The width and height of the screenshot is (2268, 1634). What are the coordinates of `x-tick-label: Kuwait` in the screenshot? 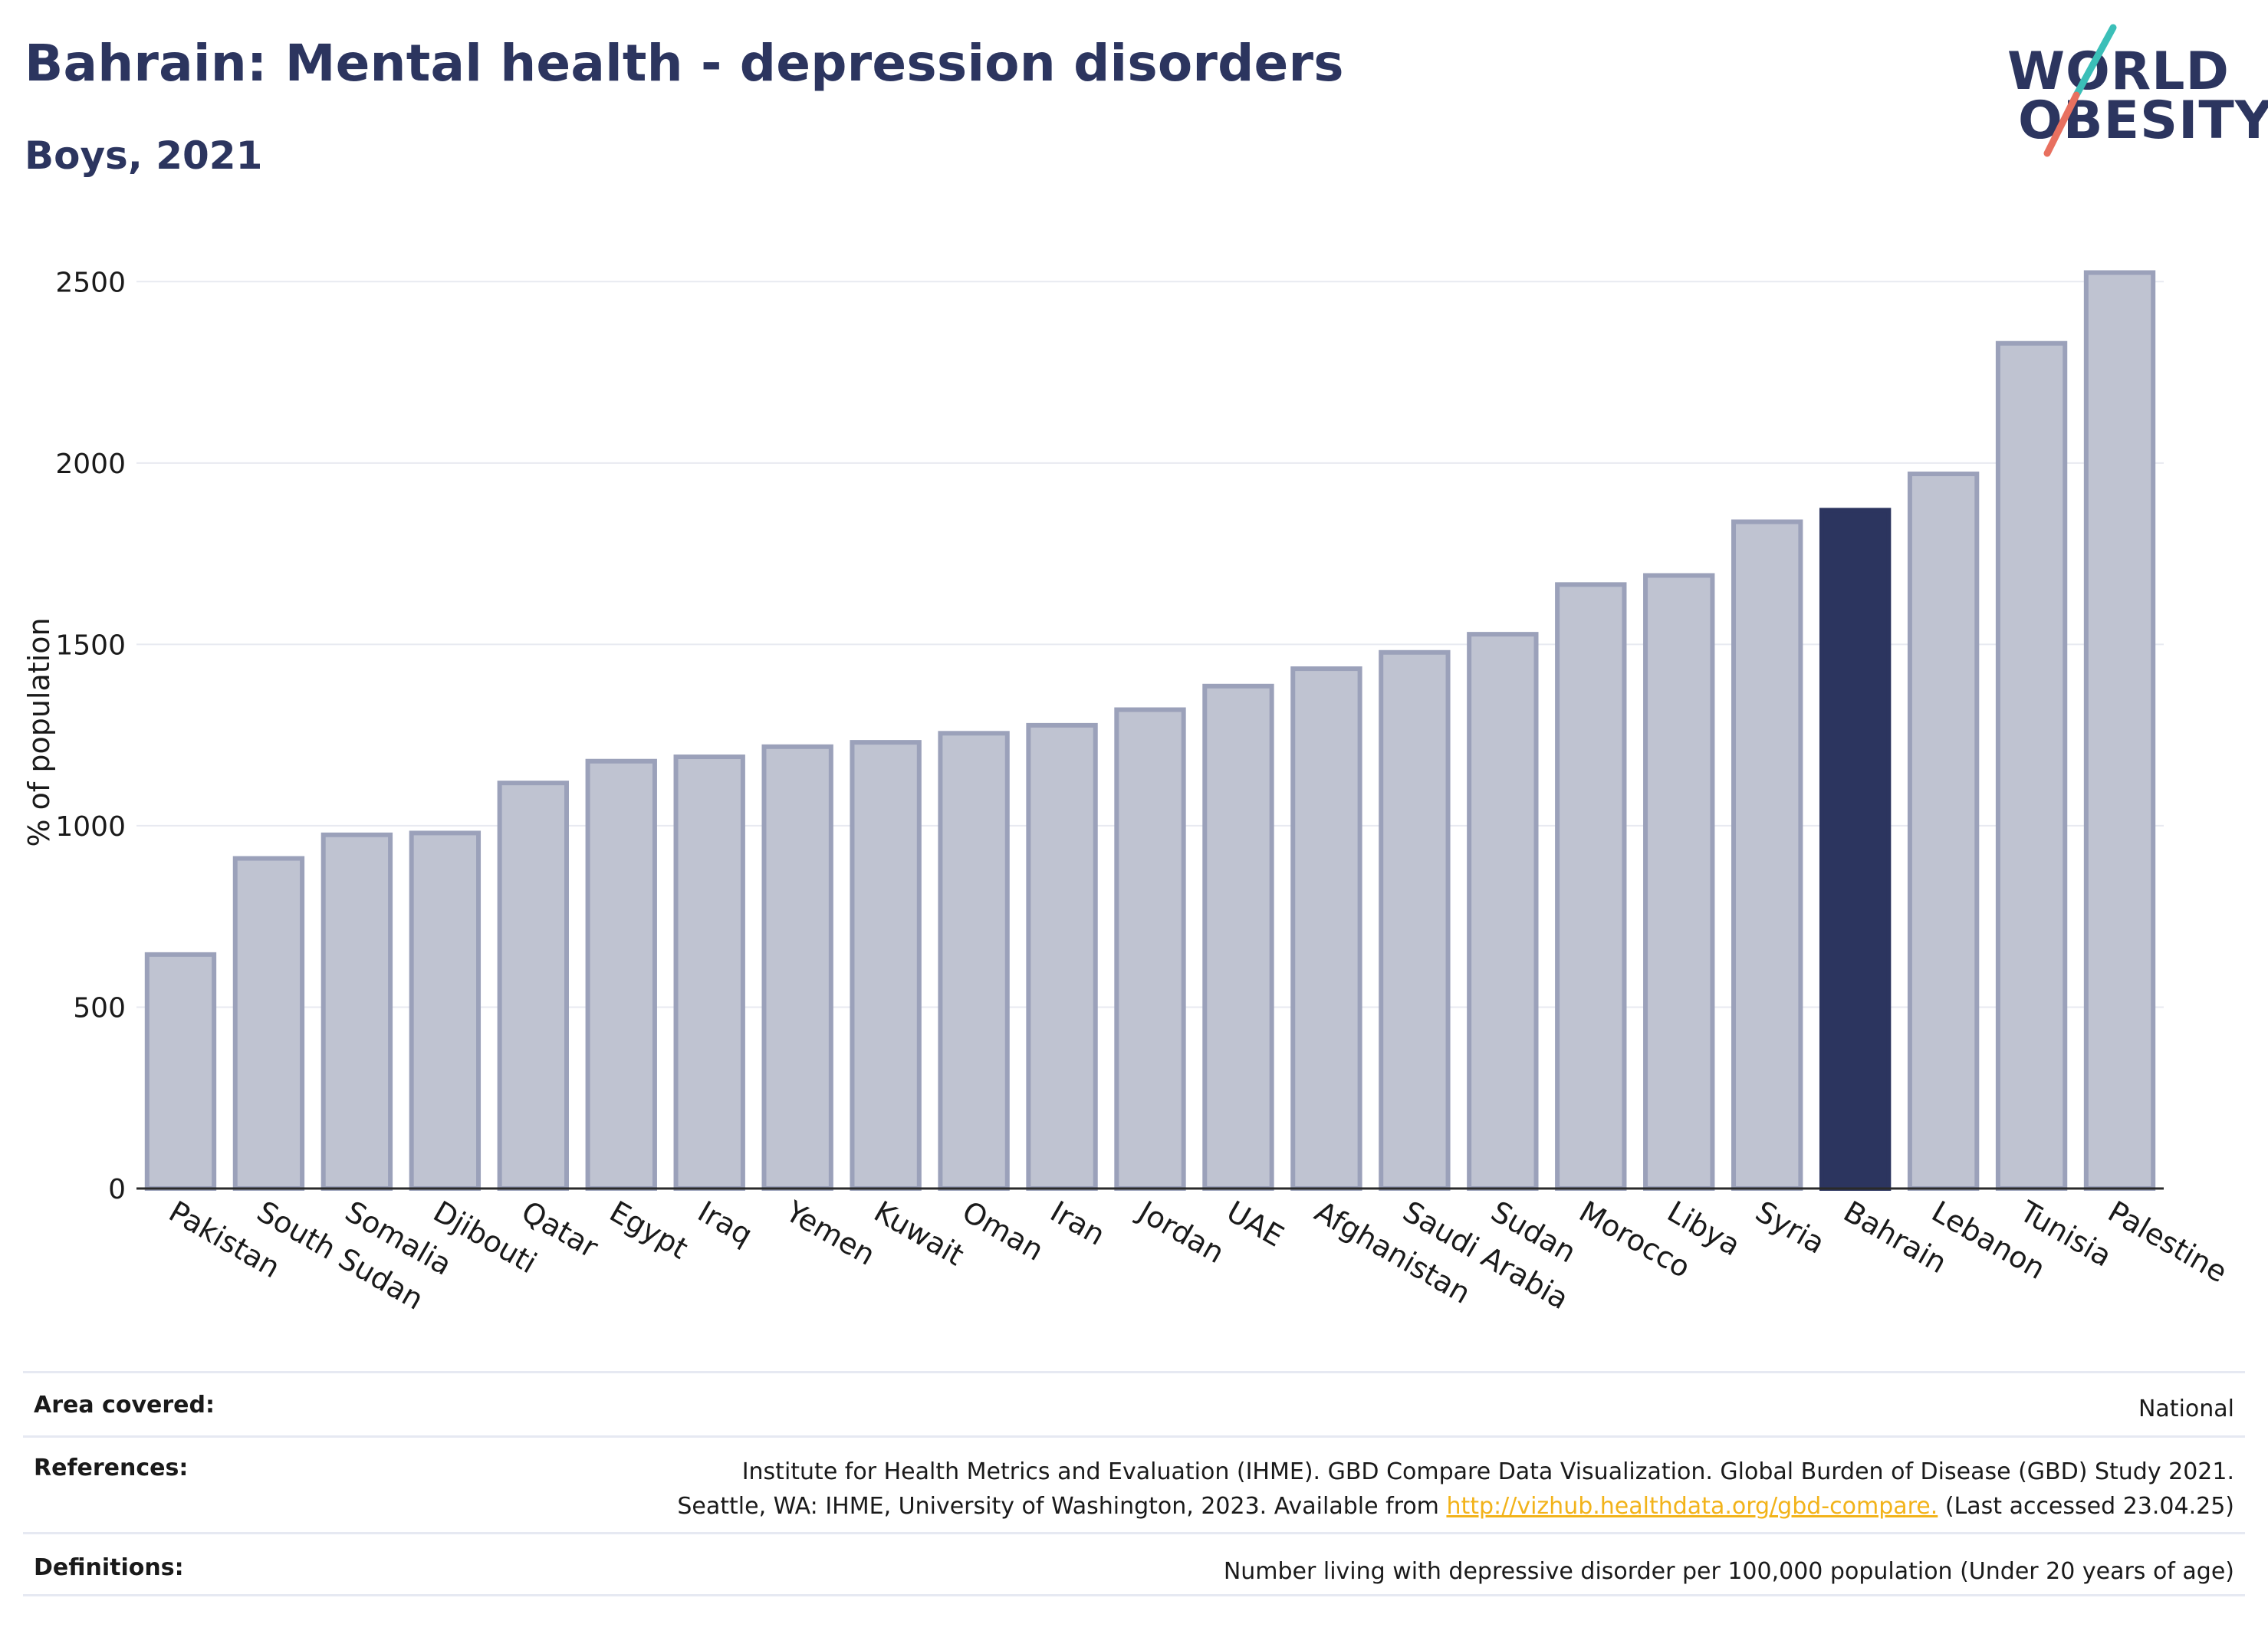 It's located at (919, 1234).